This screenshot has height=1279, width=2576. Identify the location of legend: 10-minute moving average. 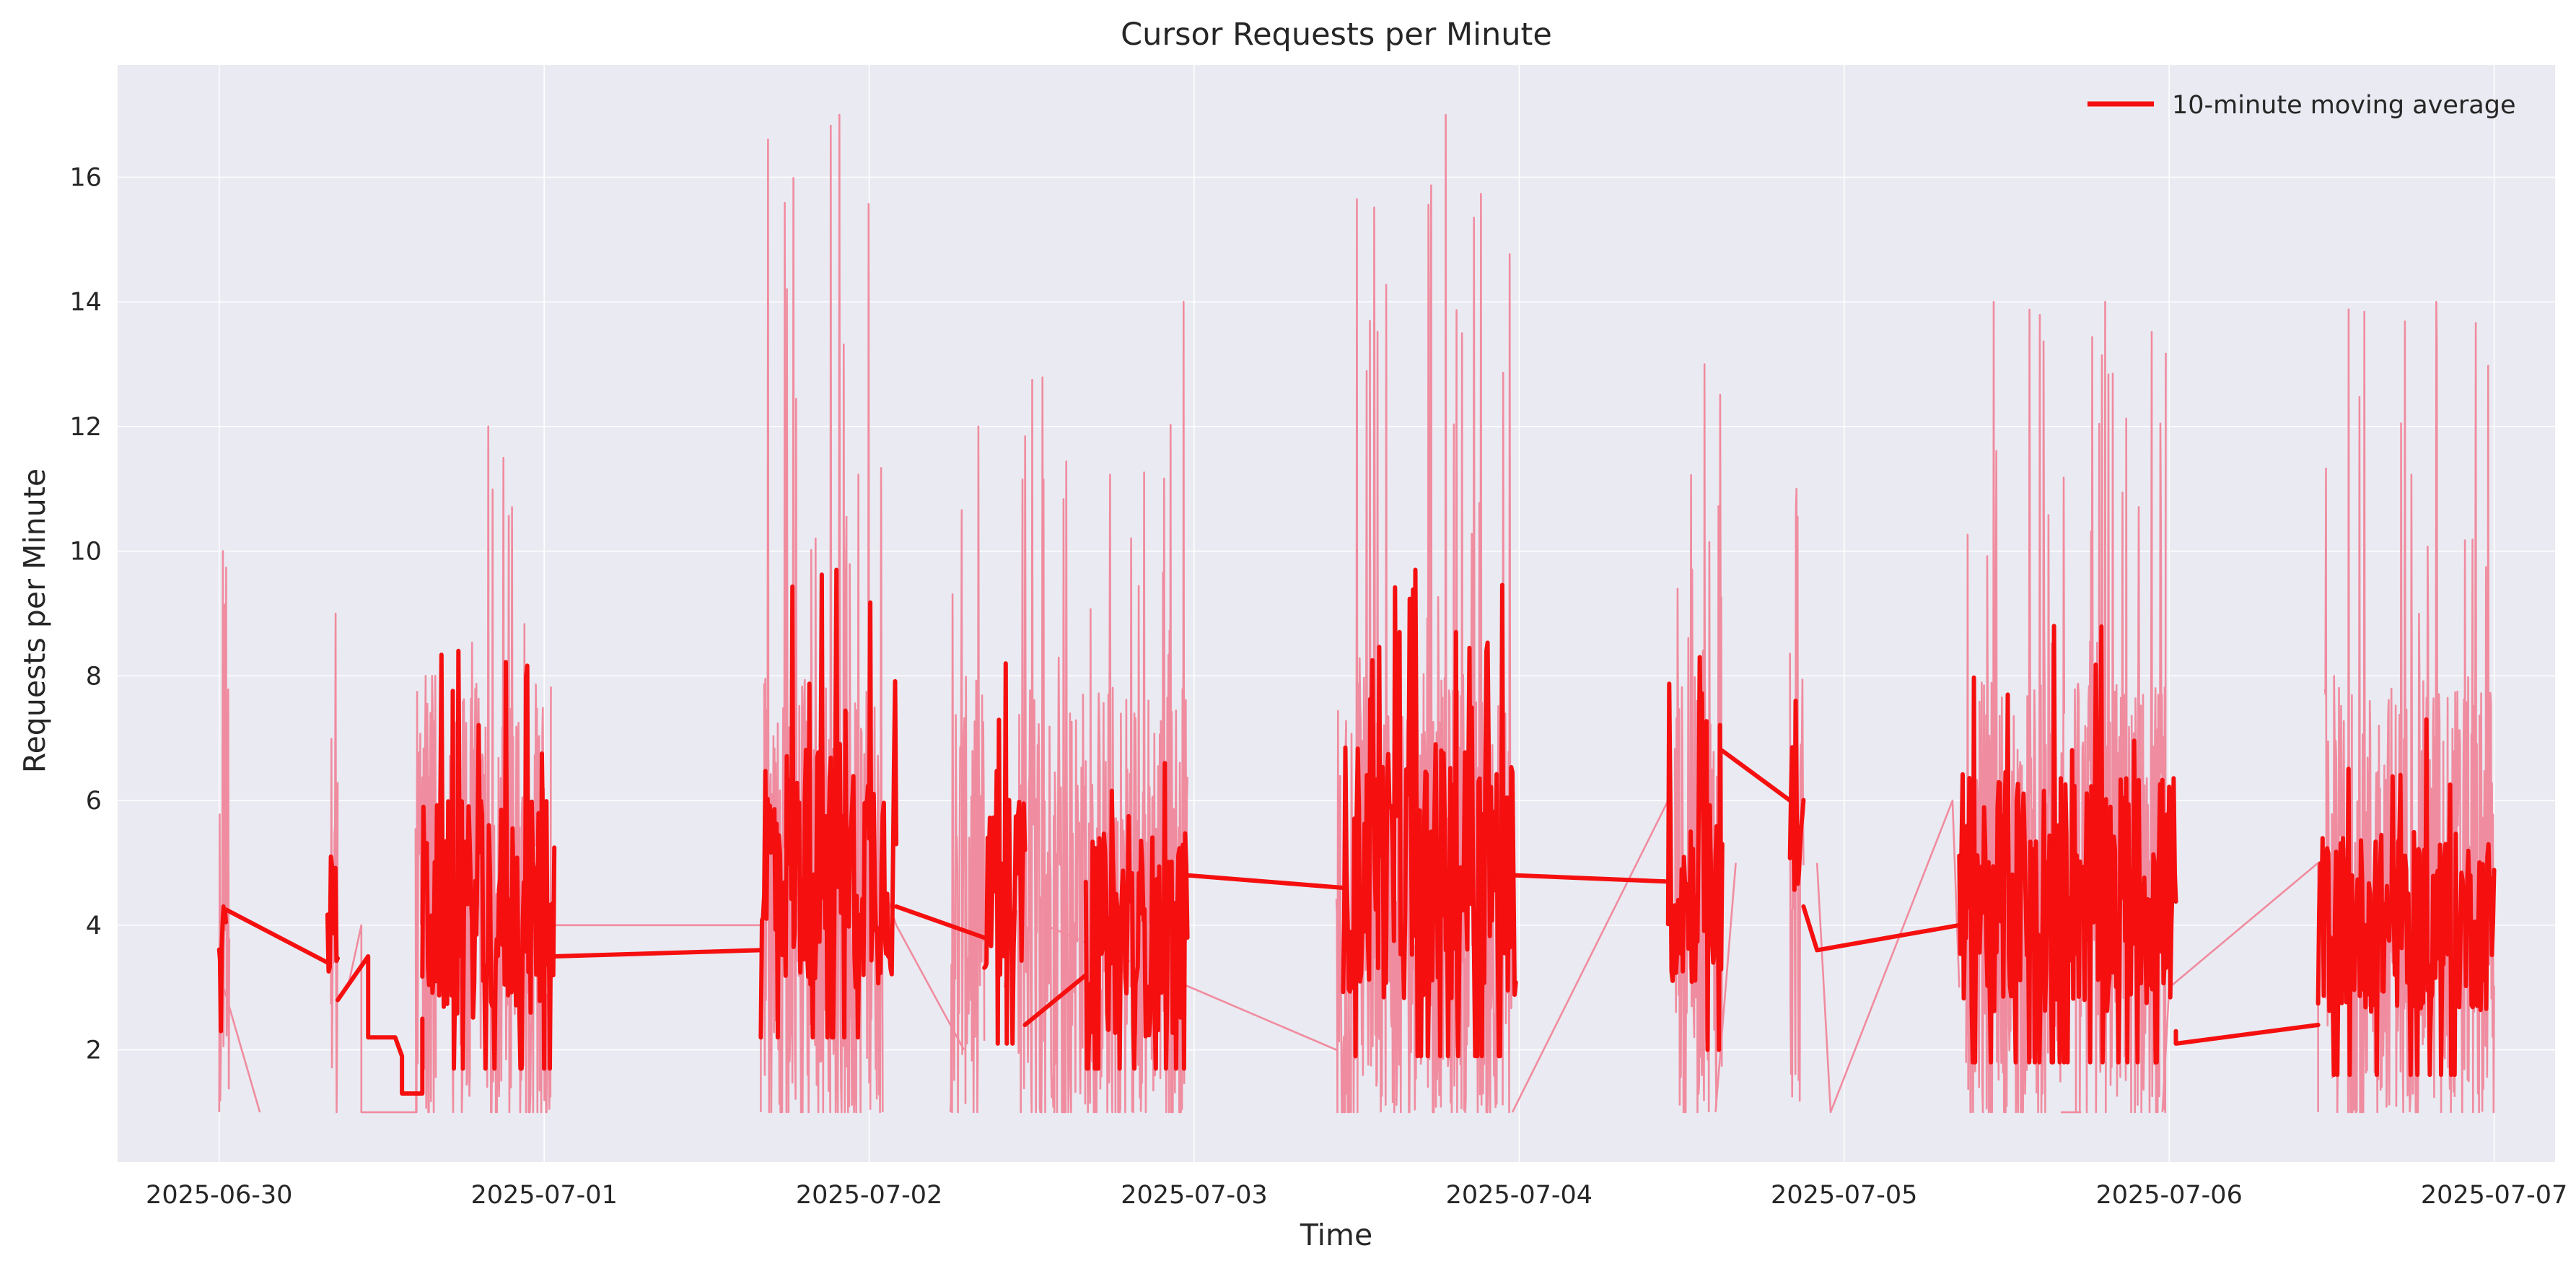
(2301, 105).